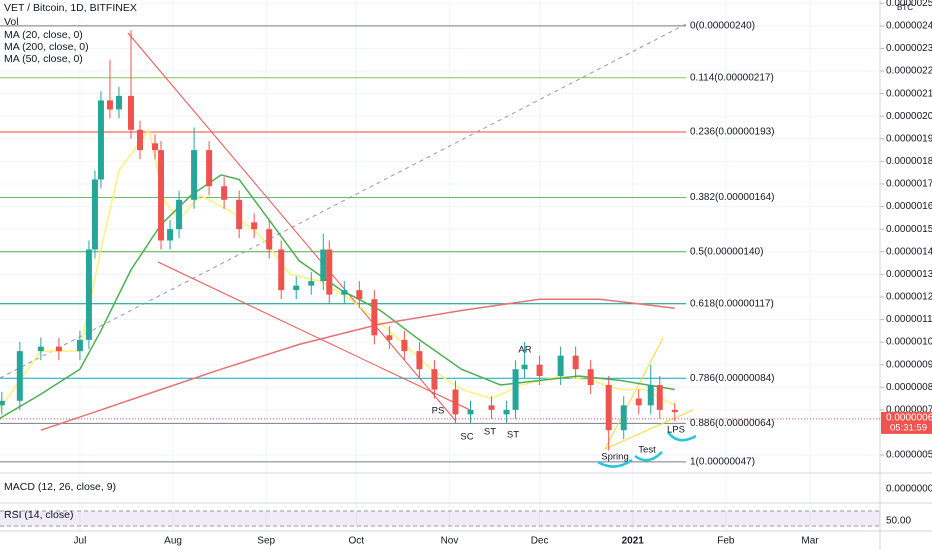 This screenshot has width=932, height=550. Describe the element at coordinates (732, 423) in the screenshot. I see `fib-label: 0.886(0.00000064)` at that location.